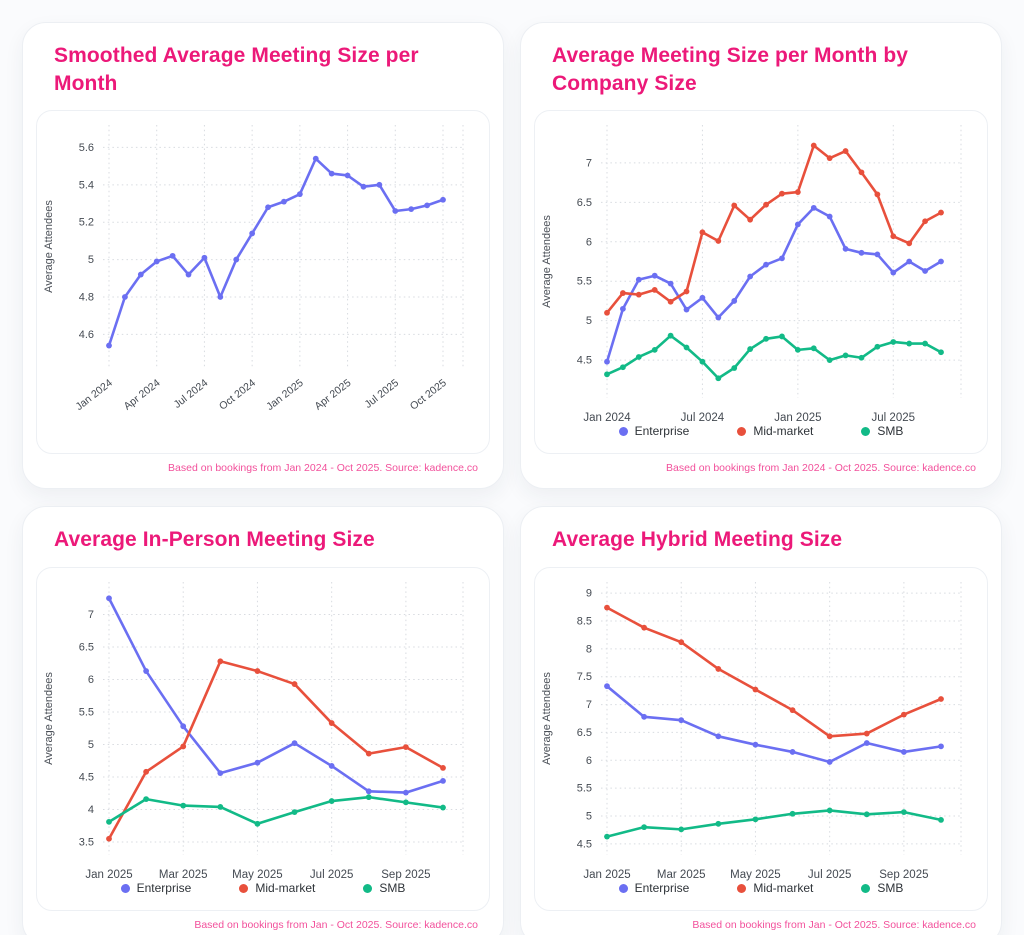 This screenshot has height=935, width=1024. I want to click on y-axis-labels: 4.5 5 5.5 6 6.5 7 7.5 8 8.5 9, so click(584, 719).